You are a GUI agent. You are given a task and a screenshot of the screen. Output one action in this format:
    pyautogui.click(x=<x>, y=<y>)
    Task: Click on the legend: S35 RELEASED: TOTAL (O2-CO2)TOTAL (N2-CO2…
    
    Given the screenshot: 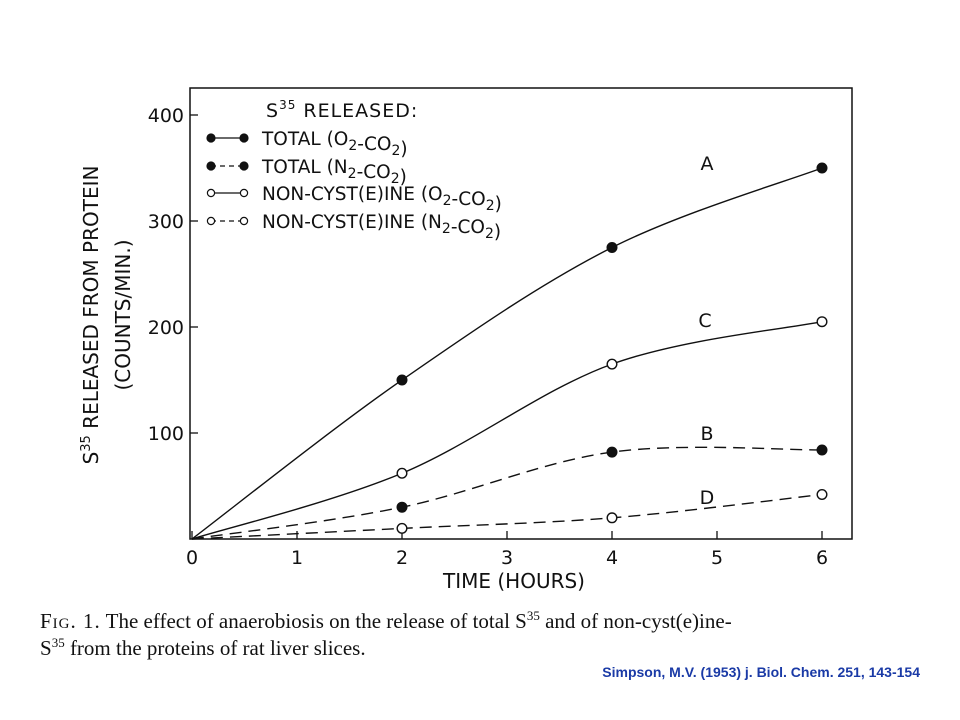 What is the action you would take?
    pyautogui.click(x=354, y=170)
    